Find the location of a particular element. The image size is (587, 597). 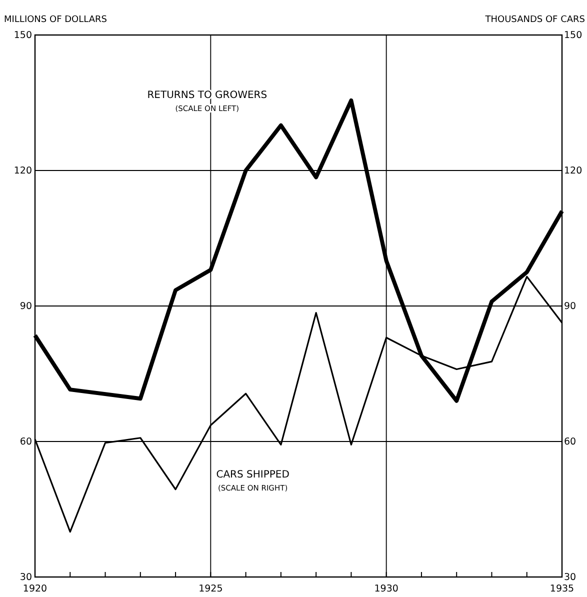

y-tick-label: 90 is located at coordinates (26, 306).